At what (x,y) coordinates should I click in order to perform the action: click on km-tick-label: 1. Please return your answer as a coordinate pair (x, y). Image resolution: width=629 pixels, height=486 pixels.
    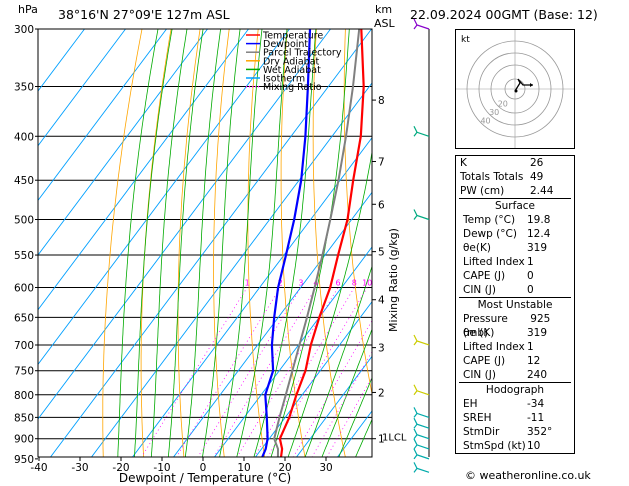
    Looking at the image, I should click on (381, 440).